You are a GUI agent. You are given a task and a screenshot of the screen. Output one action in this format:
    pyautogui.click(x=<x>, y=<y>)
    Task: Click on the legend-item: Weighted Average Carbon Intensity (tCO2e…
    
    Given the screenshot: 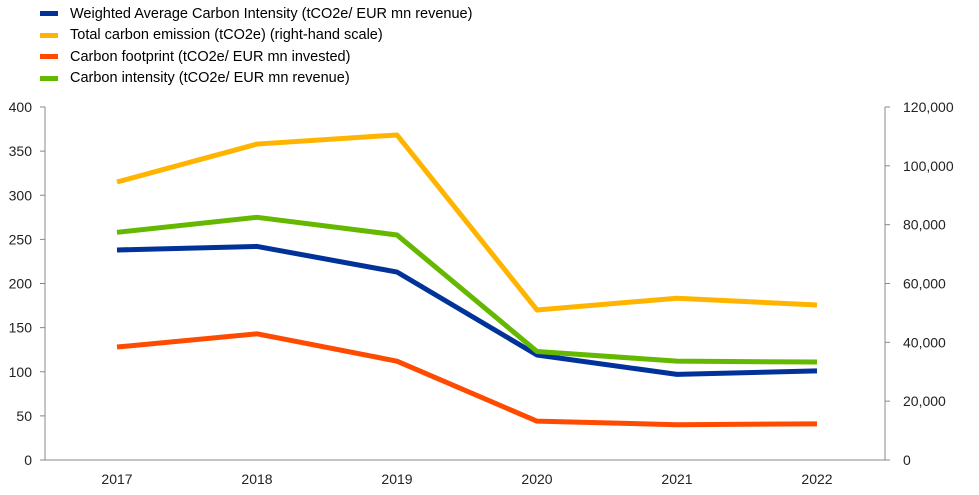 What is the action you would take?
    pyautogui.click(x=256, y=14)
    